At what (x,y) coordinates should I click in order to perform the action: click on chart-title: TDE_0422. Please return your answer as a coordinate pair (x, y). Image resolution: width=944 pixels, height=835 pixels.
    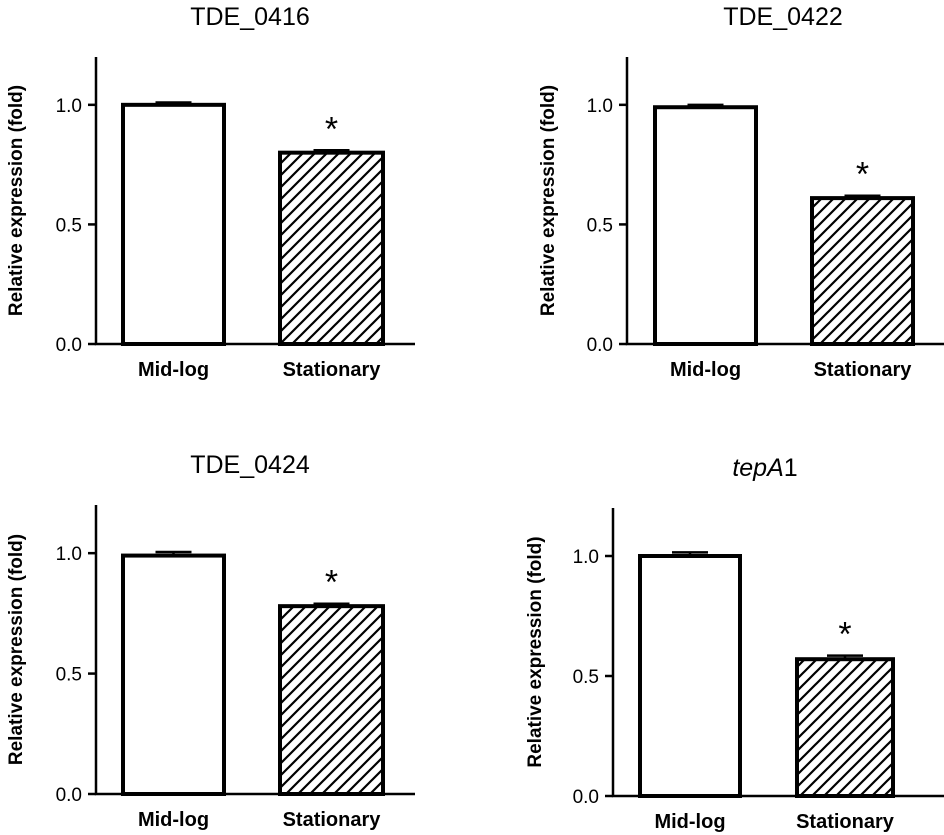
    Looking at the image, I should click on (783, 17).